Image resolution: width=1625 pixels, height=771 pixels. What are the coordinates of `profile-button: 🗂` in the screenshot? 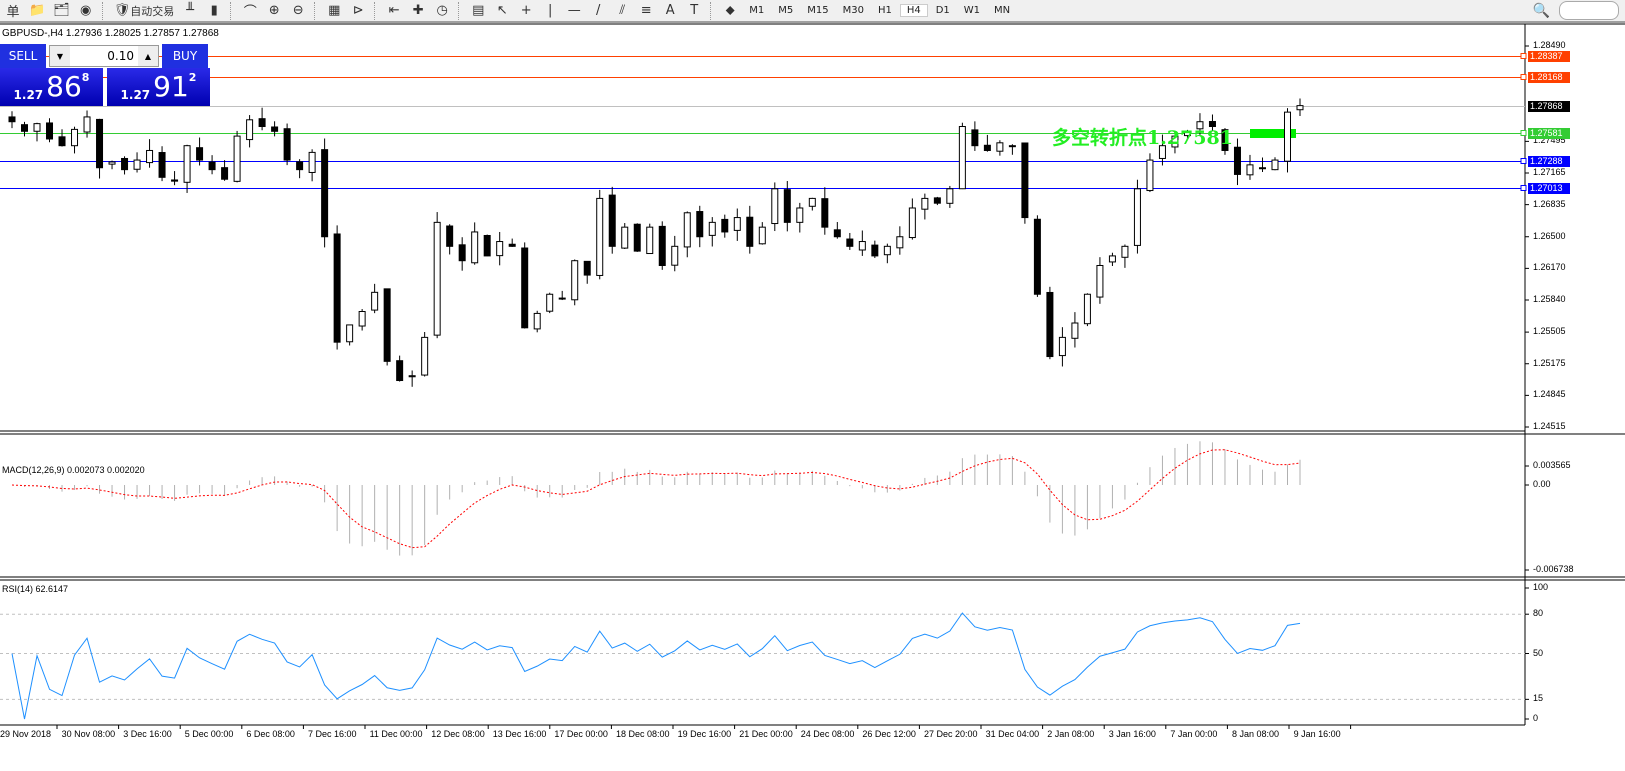 It's located at (61, 11).